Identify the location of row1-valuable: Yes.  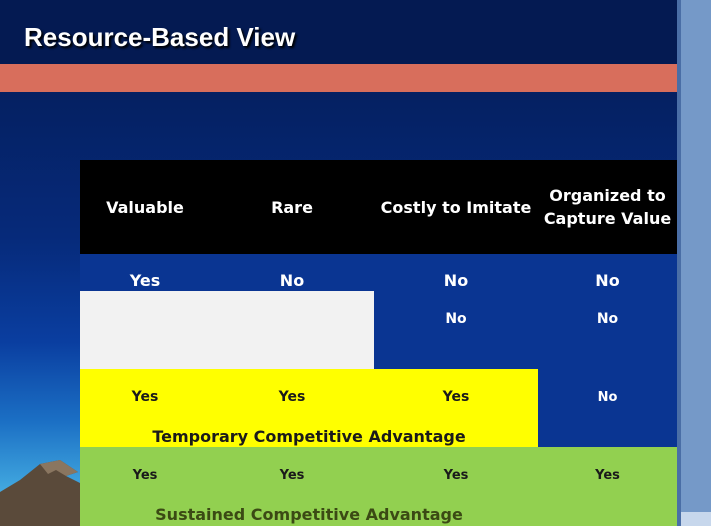
(145, 280).